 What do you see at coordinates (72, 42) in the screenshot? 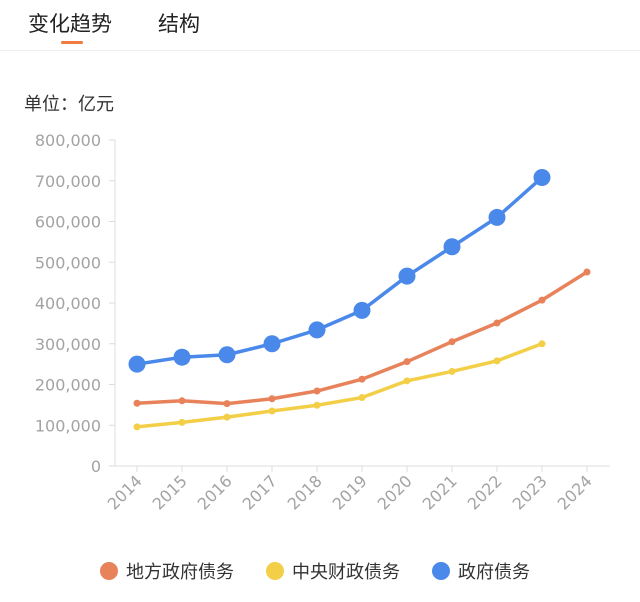
I see `active-tab-indicator` at bounding box center [72, 42].